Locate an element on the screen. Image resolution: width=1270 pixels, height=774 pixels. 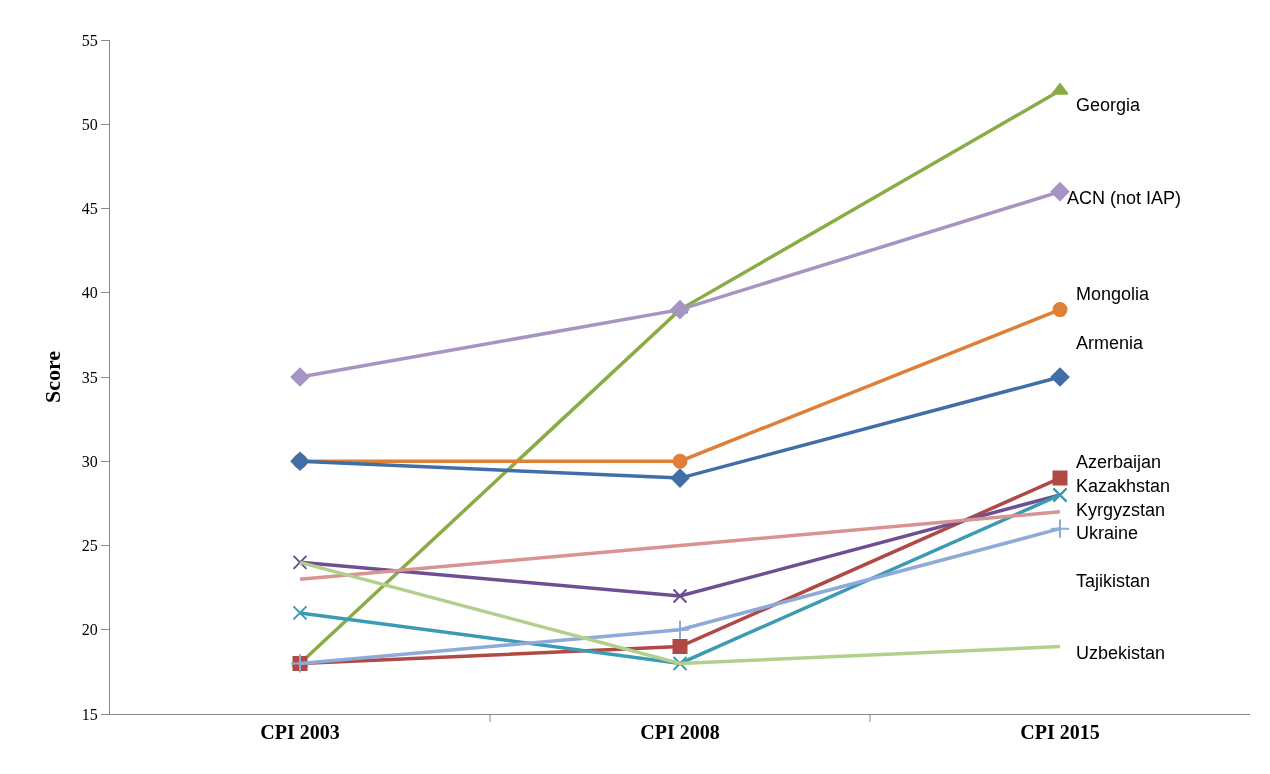
y-tick-label: 35 is located at coordinates (89, 377).